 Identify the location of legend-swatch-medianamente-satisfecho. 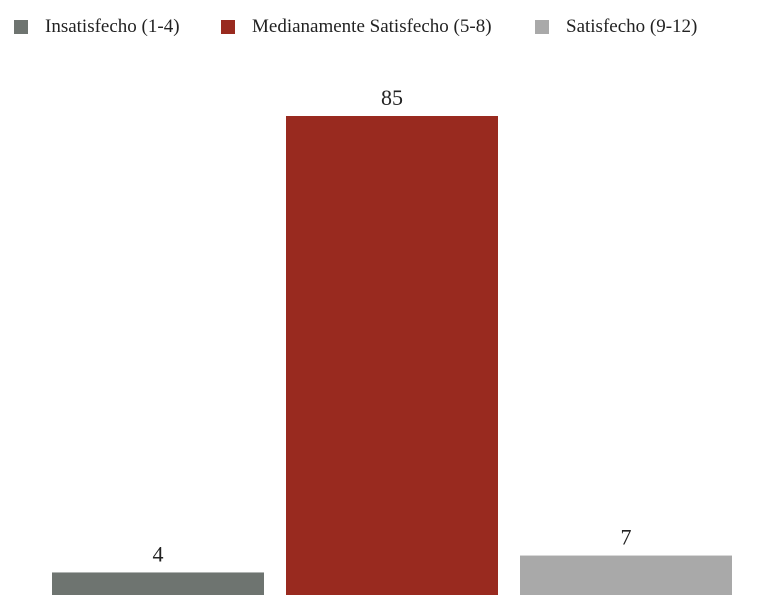
(228, 27).